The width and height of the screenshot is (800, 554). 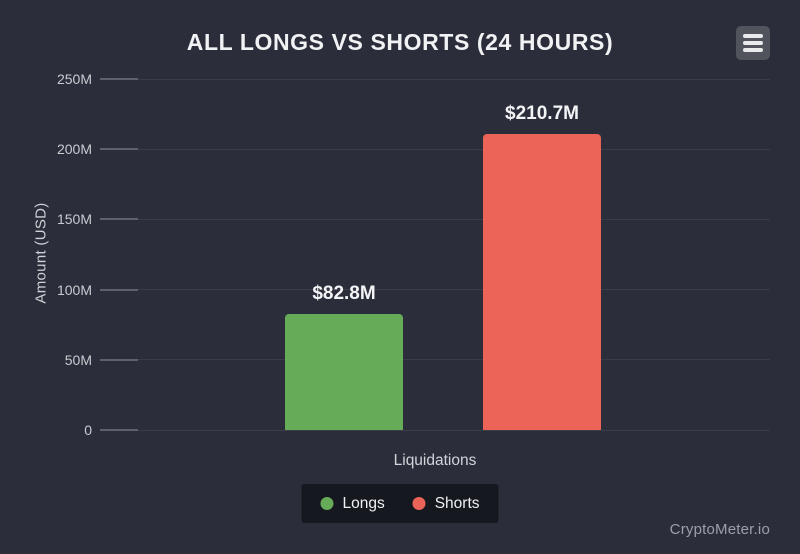 What do you see at coordinates (41, 253) in the screenshot?
I see `y-axis-title: Amount (USD)` at bounding box center [41, 253].